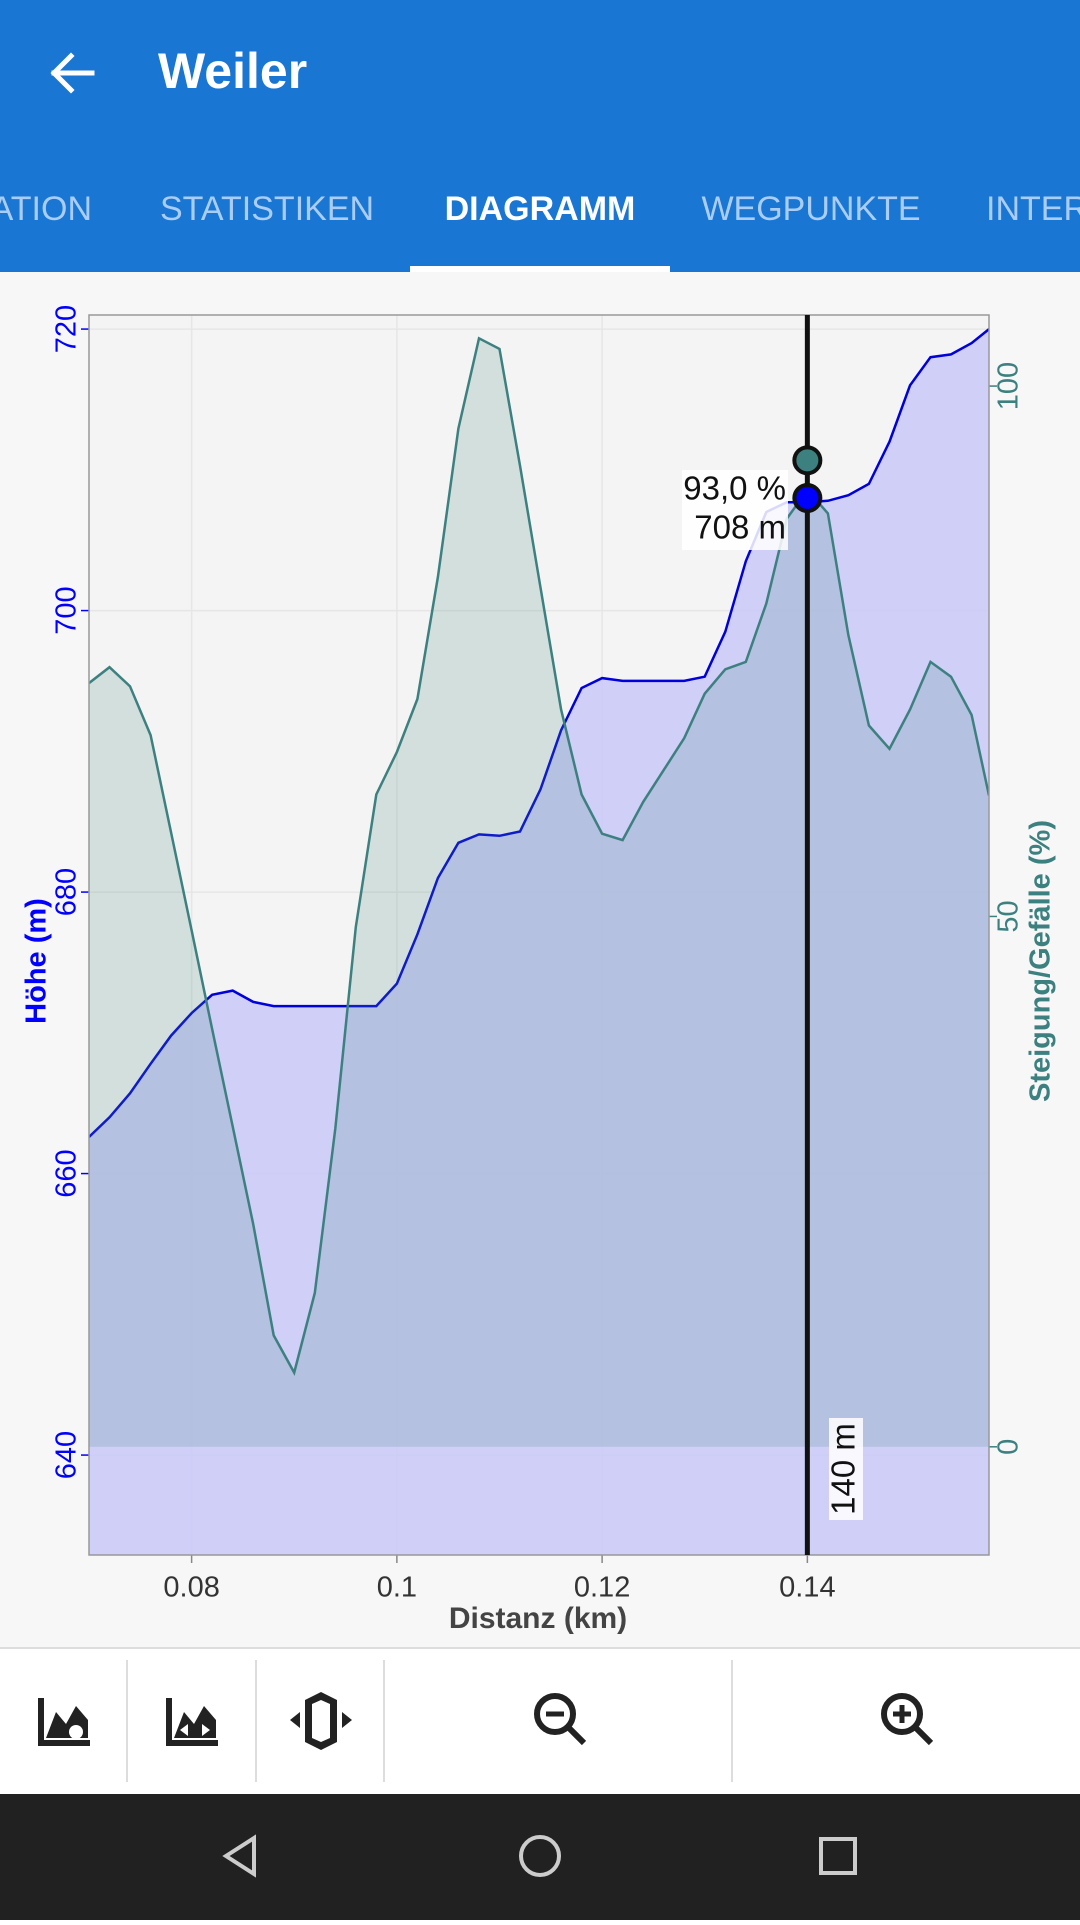 Image resolution: width=1080 pixels, height=1925 pixels. Describe the element at coordinates (1033, 209) in the screenshot. I see `tab: INTER` at that location.